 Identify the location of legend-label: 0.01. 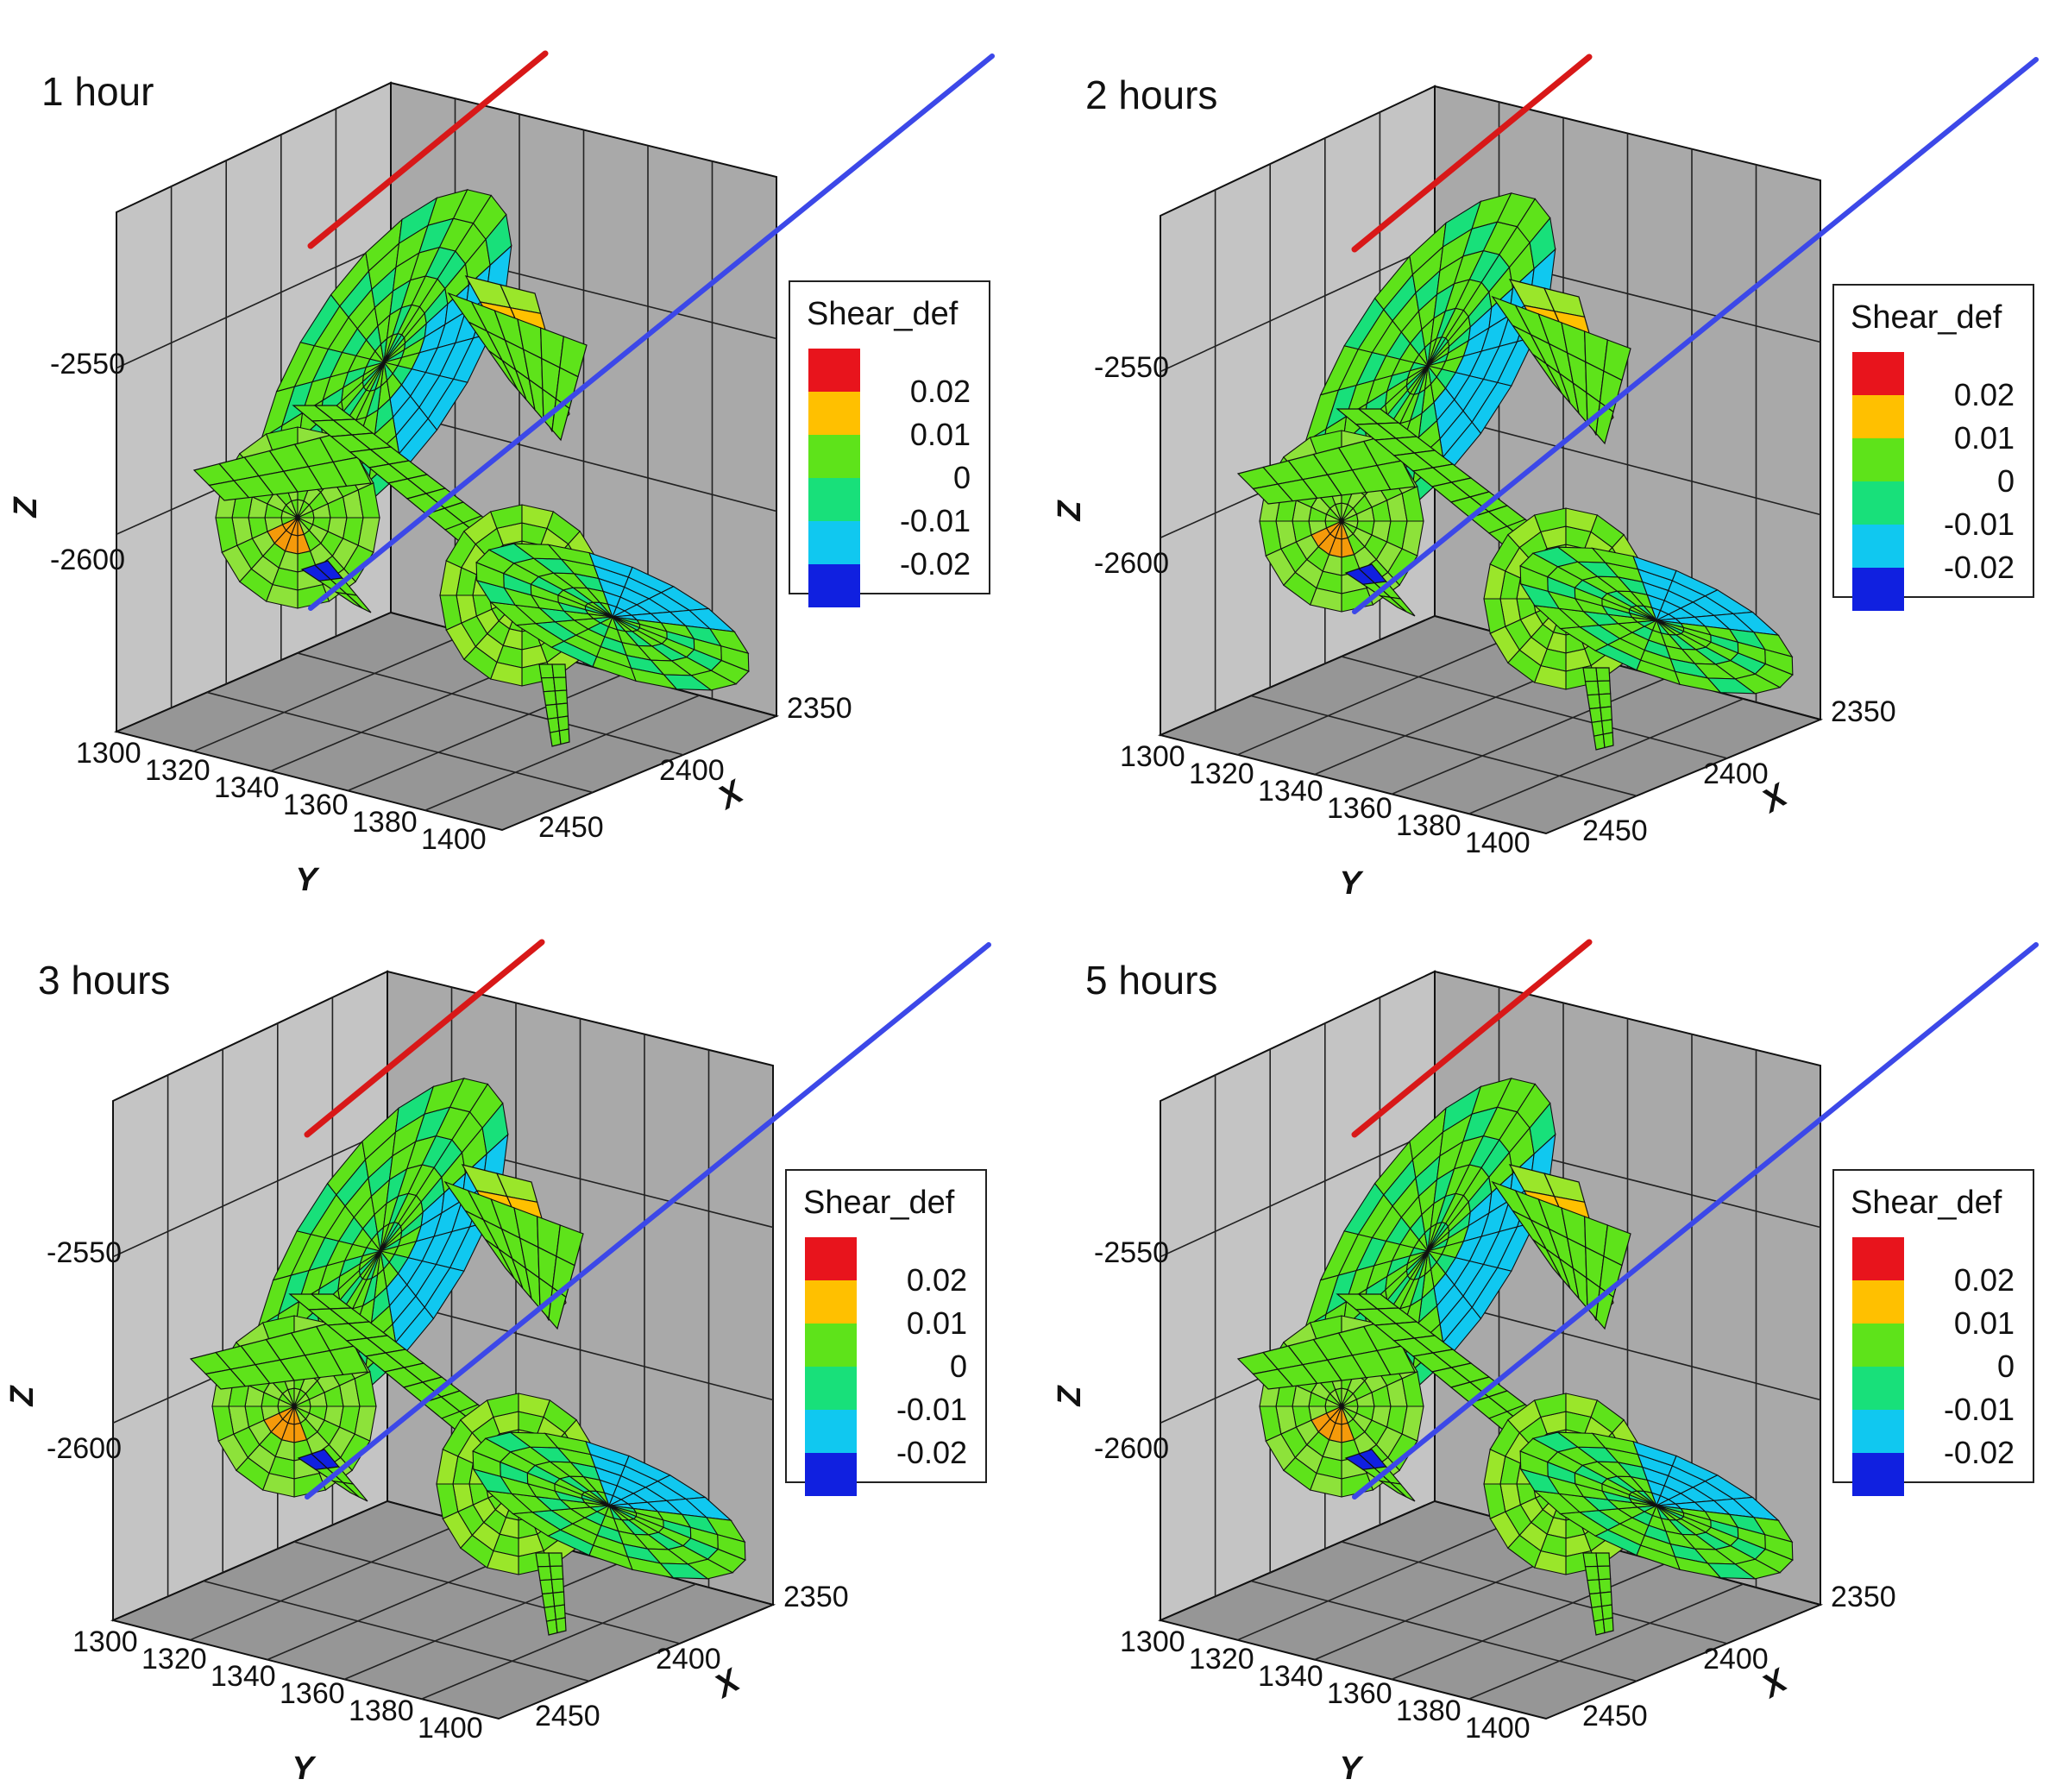
(940, 434).